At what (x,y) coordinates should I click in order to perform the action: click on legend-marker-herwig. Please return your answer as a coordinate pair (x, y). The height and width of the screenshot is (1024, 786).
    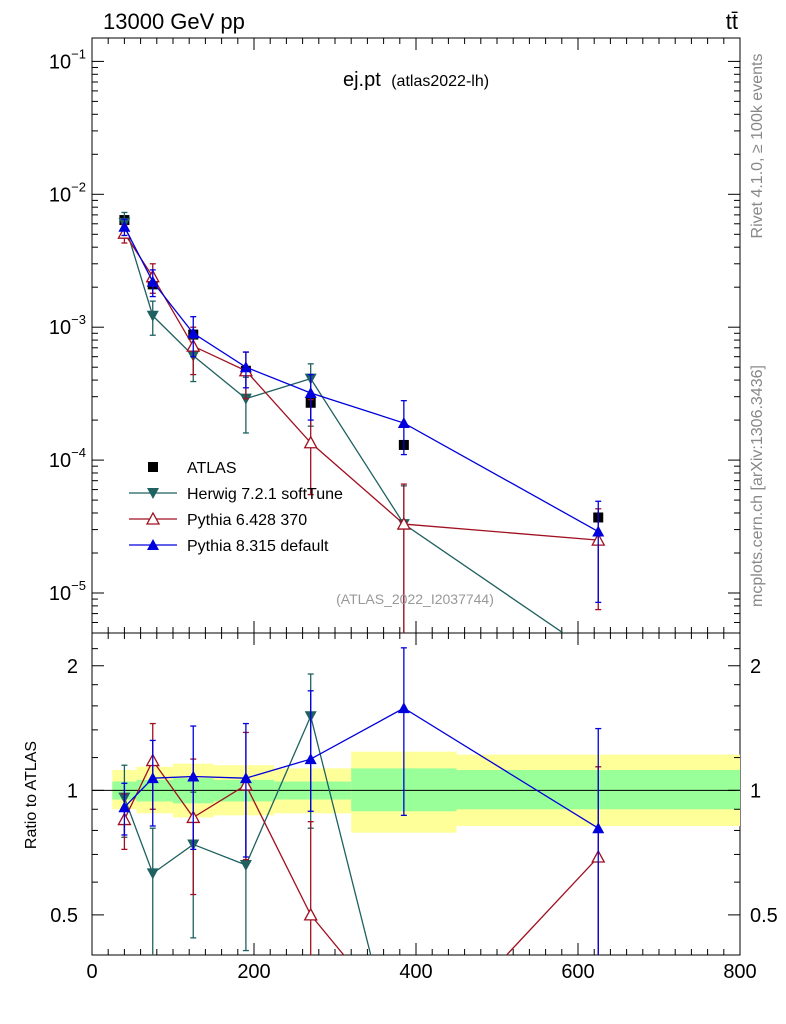
    Looking at the image, I should click on (153, 493).